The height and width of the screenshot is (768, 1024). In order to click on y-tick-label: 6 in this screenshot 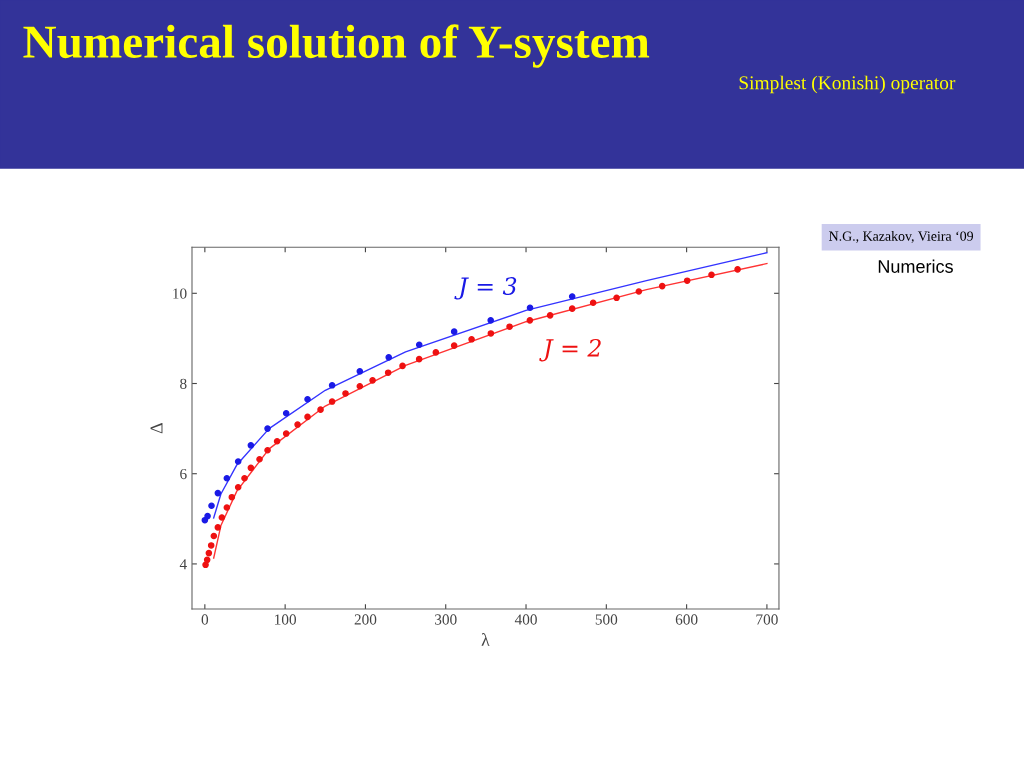, I will do `click(183, 474)`.